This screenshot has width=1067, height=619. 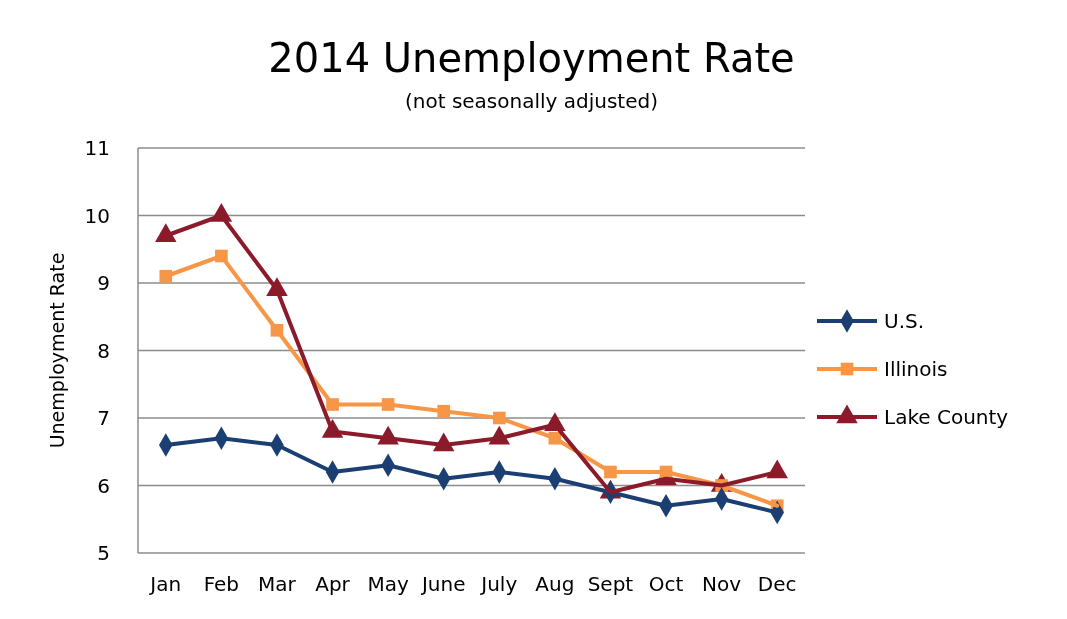 What do you see at coordinates (946, 417) in the screenshot?
I see `legend-label: Lake County` at bounding box center [946, 417].